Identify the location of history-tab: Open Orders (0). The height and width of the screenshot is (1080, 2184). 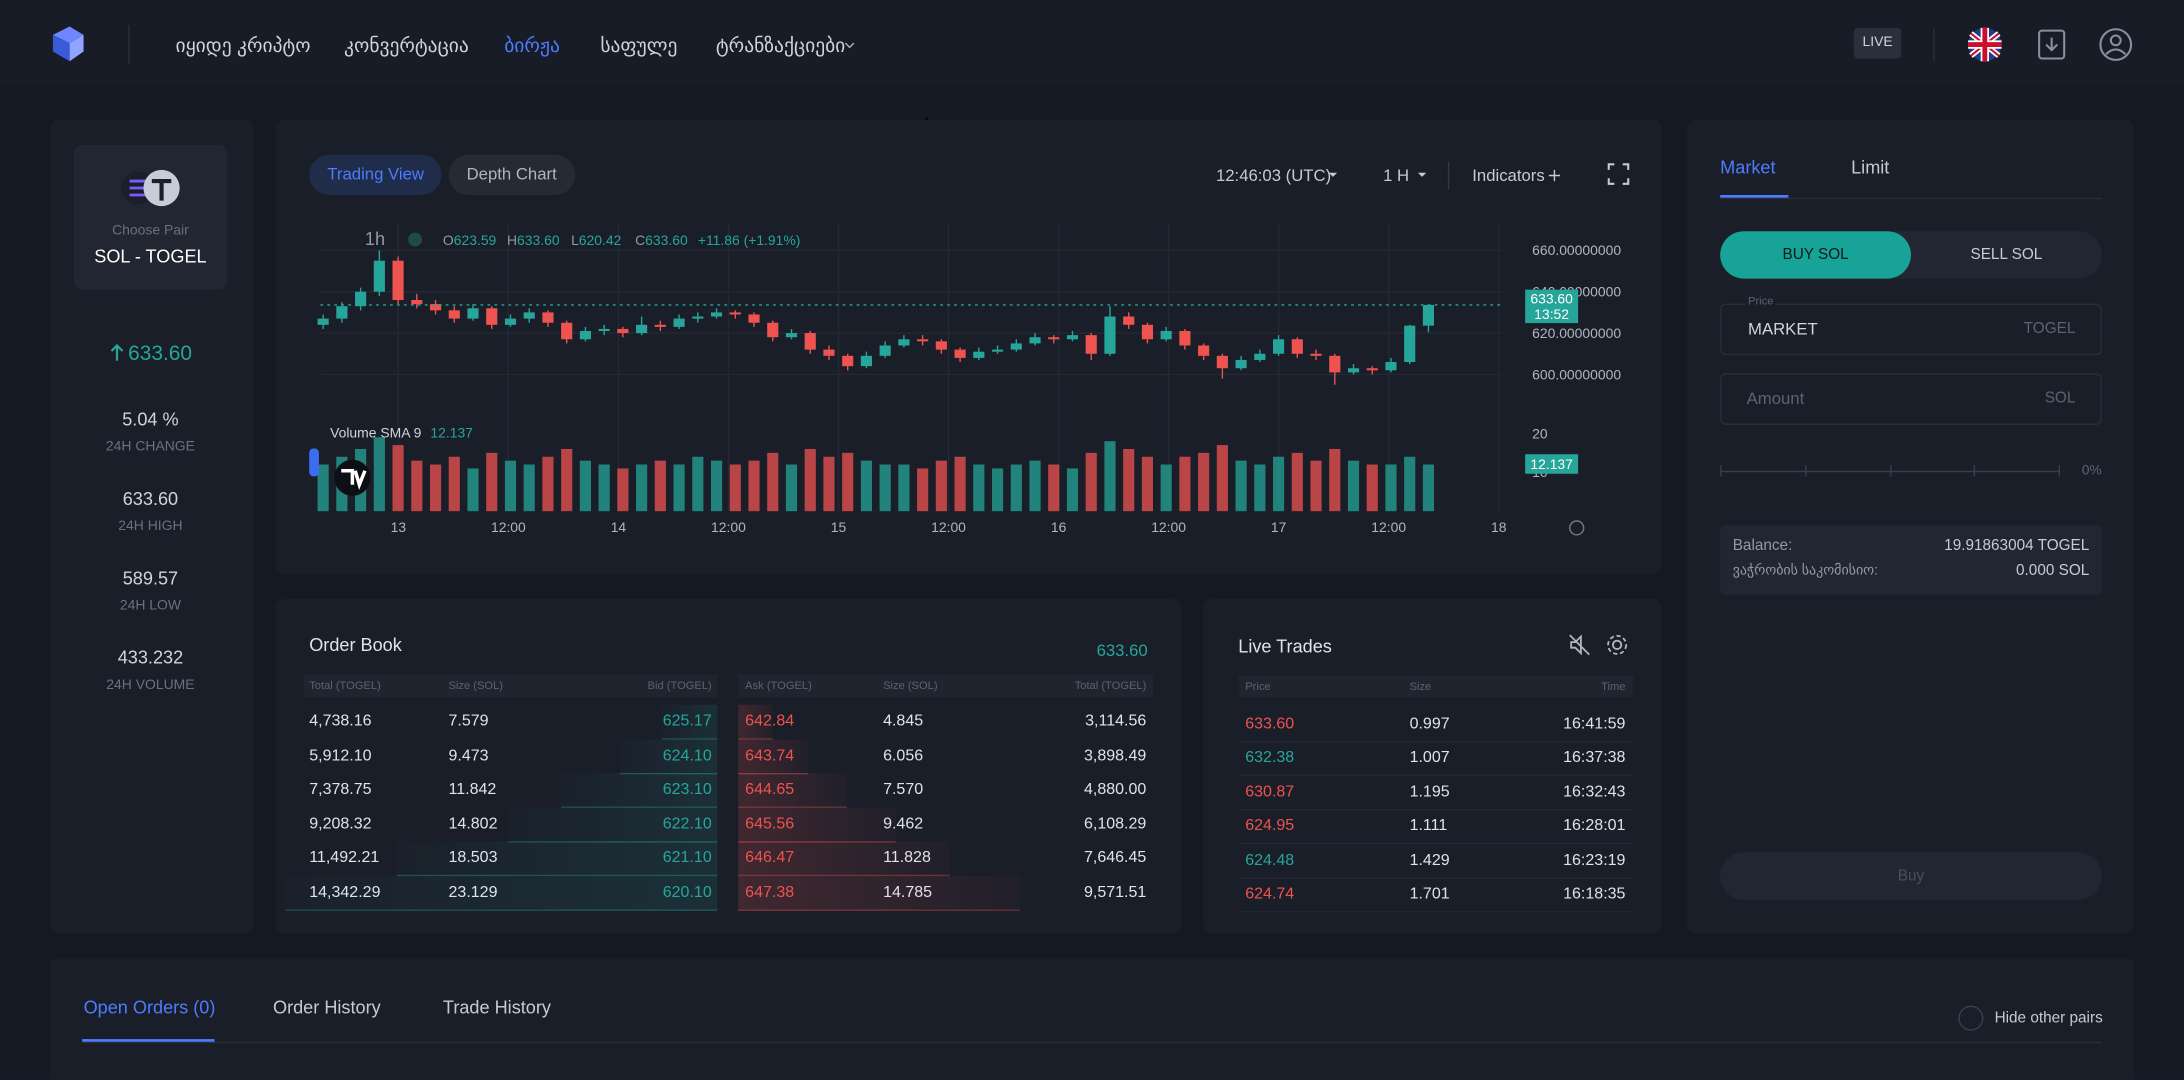
(149, 1007).